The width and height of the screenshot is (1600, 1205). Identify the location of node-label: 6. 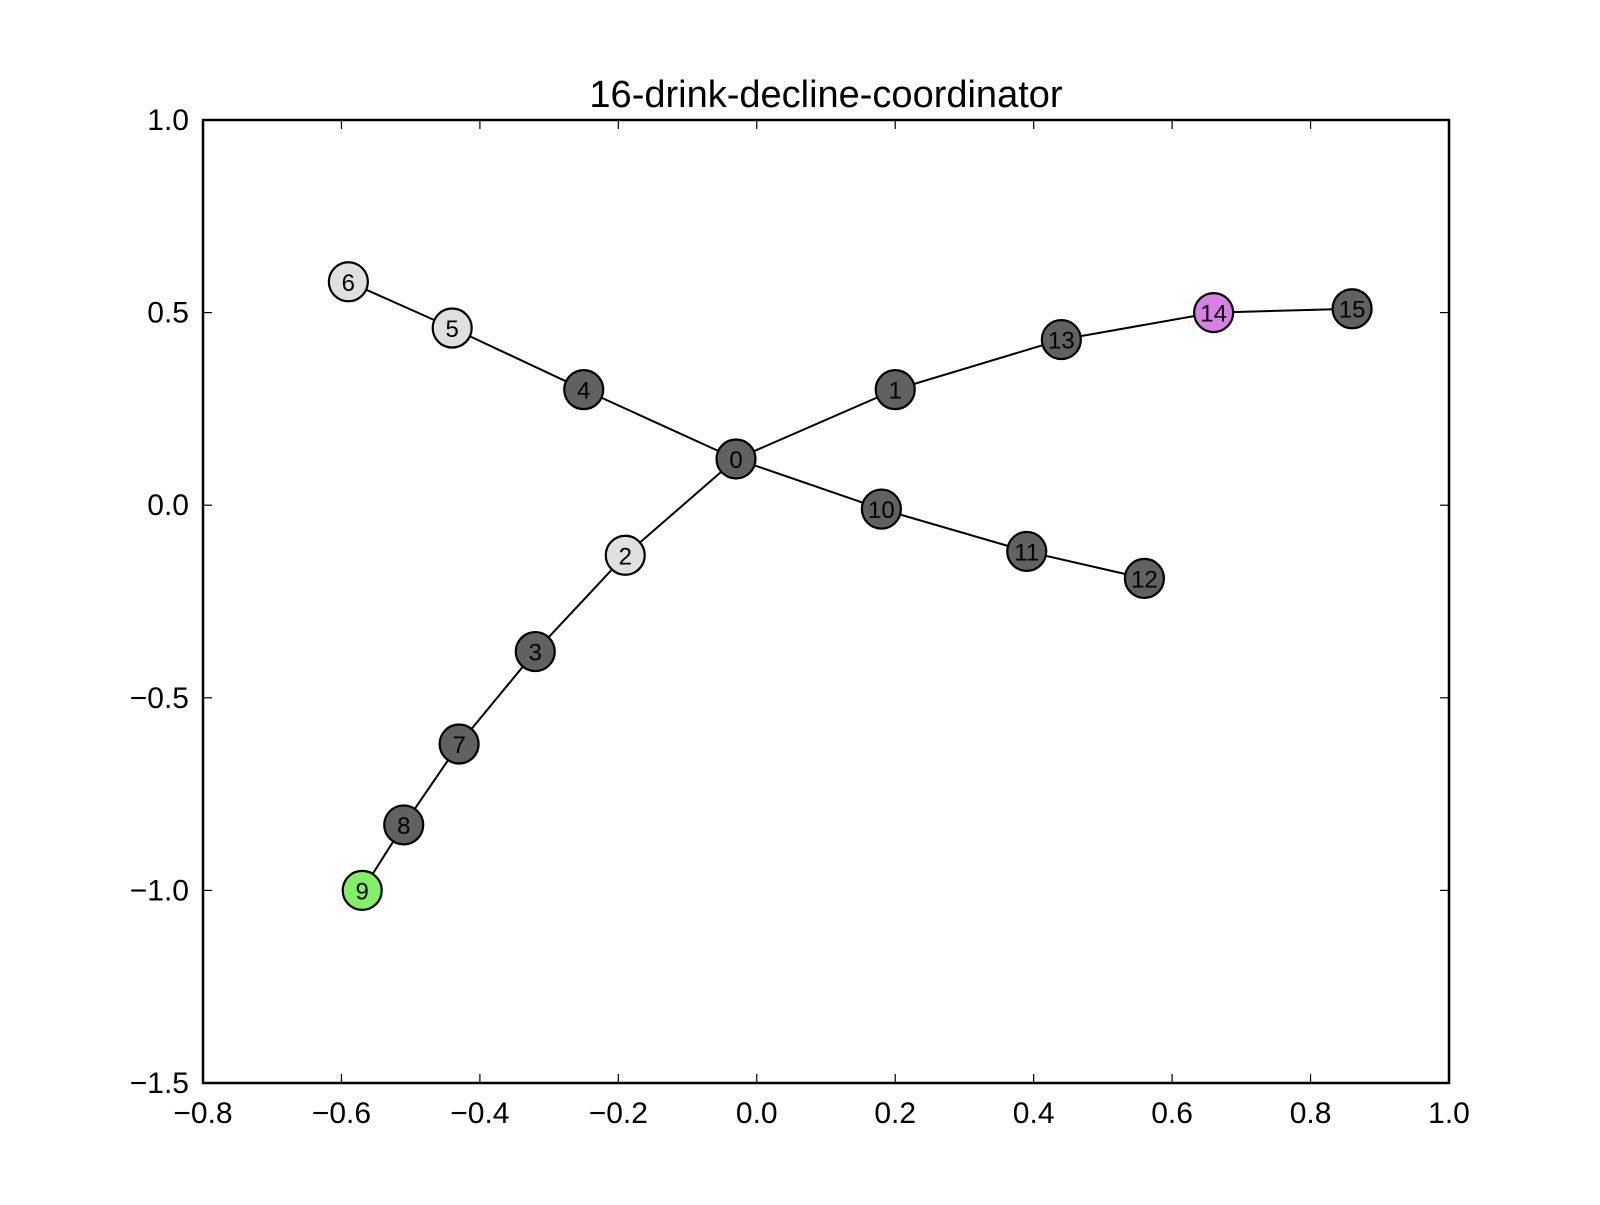
(348, 283).